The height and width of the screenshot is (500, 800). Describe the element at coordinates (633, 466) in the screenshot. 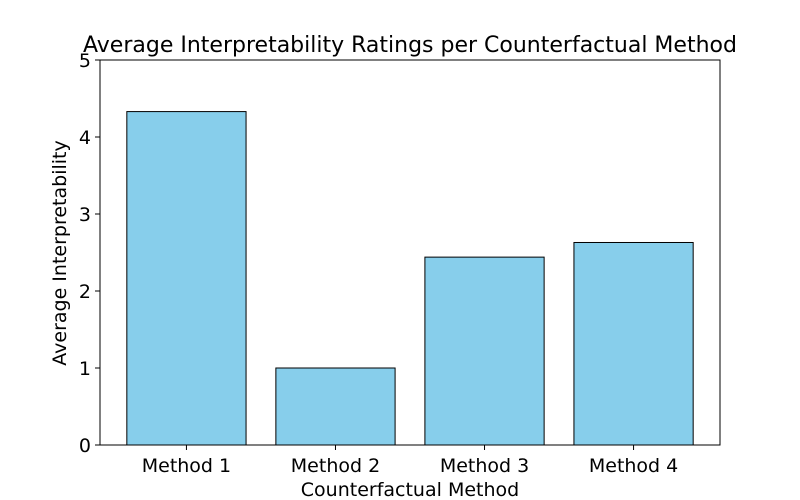

I see `x-tick-label: Method 4` at that location.